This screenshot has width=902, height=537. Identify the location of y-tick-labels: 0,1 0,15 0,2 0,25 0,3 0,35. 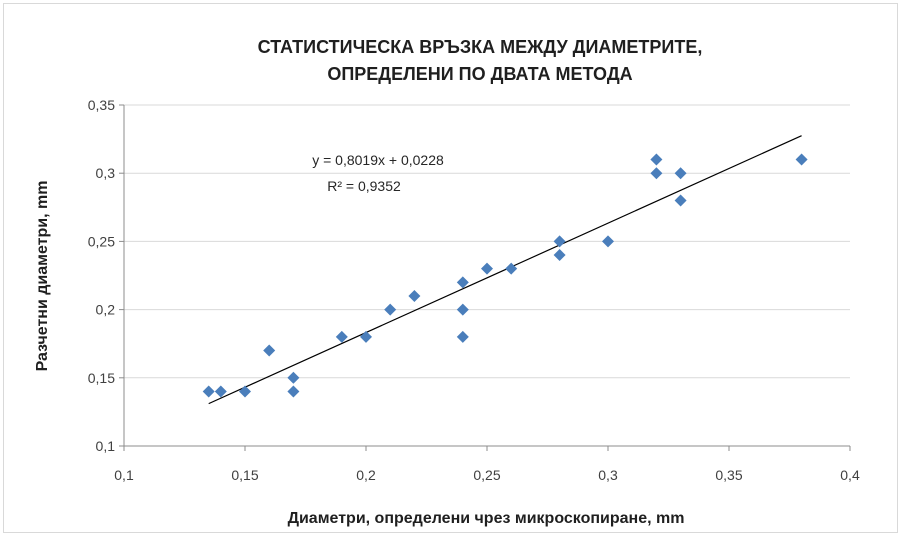
(101, 275).